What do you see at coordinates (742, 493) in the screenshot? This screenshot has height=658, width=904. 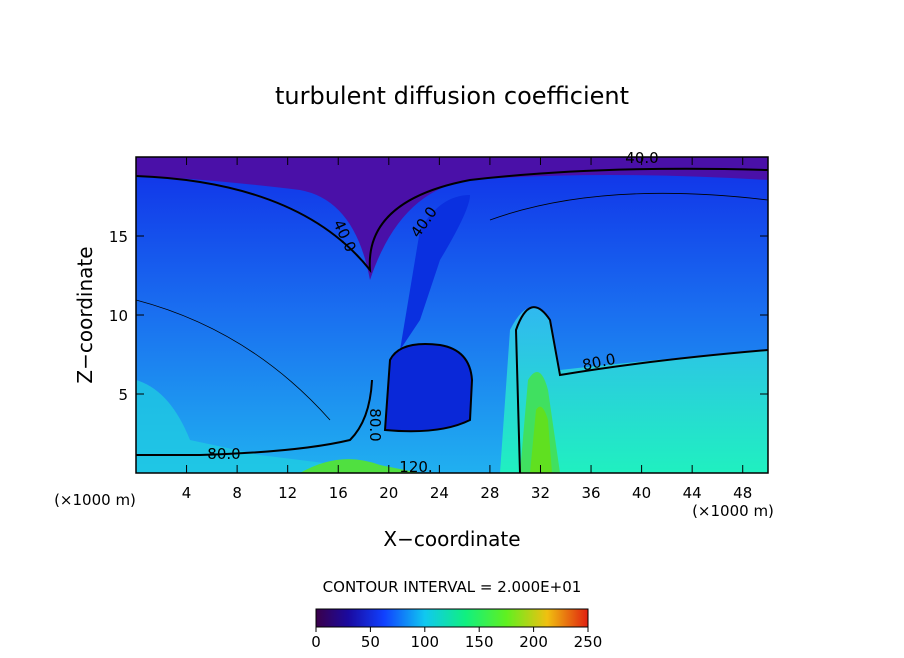 I see `x-tick-label: 48` at bounding box center [742, 493].